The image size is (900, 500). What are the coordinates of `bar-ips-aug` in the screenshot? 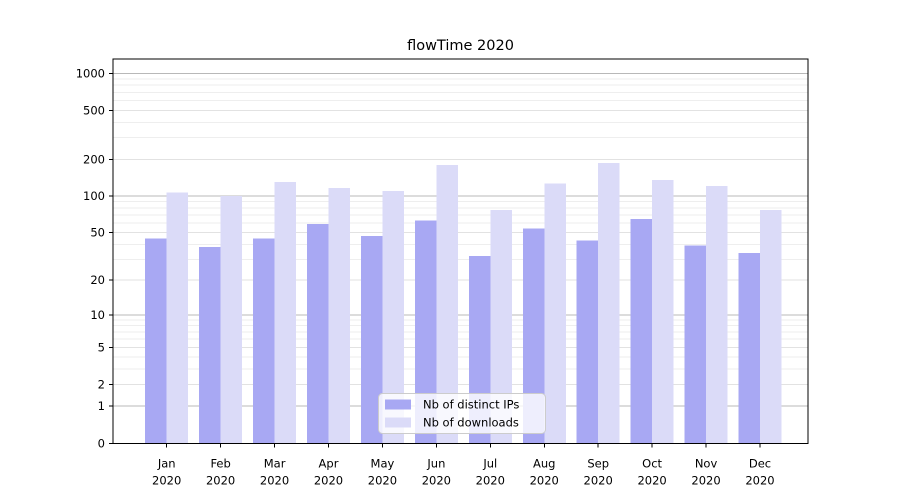 It's located at (533, 336).